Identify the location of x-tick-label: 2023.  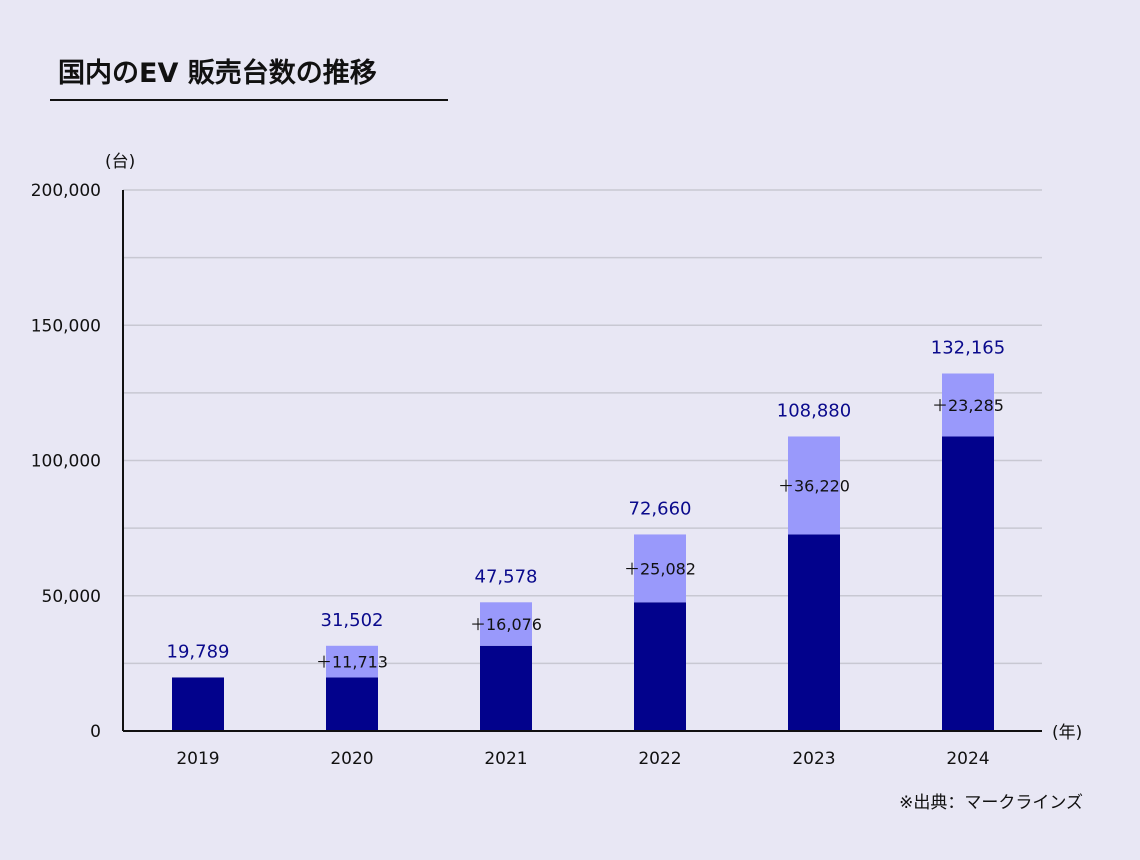
(813, 759).